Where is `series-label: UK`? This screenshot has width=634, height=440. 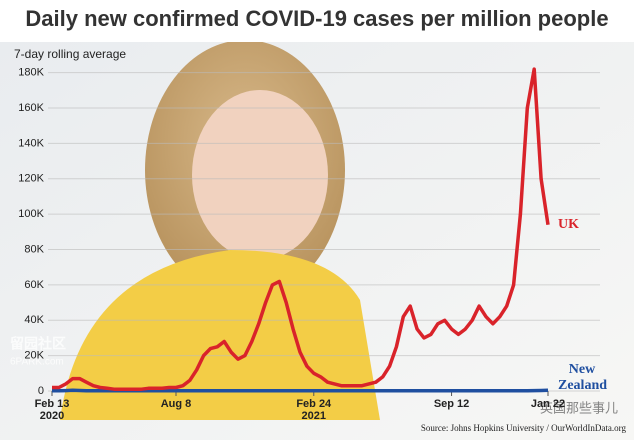 series-label: UK is located at coordinates (568, 224).